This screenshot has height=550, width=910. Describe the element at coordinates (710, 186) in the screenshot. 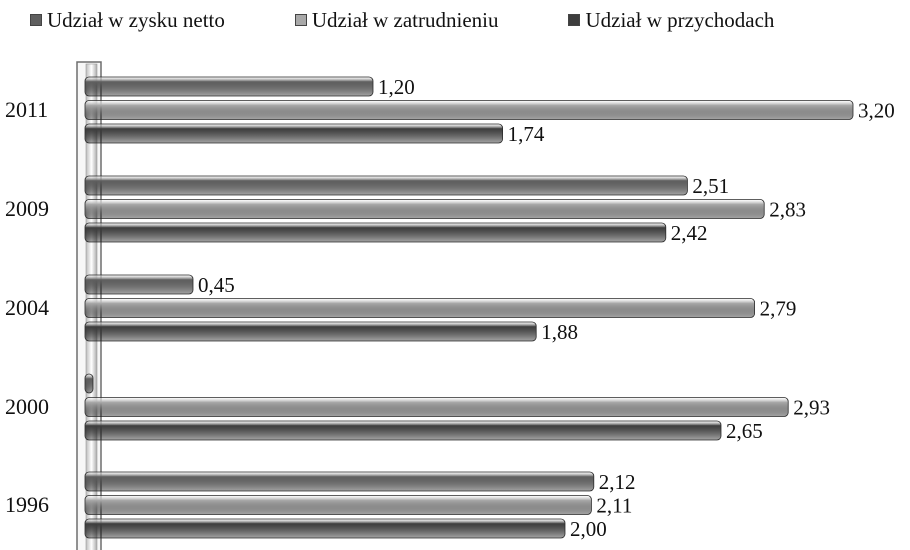

I see `data-label: 2,51` at that location.